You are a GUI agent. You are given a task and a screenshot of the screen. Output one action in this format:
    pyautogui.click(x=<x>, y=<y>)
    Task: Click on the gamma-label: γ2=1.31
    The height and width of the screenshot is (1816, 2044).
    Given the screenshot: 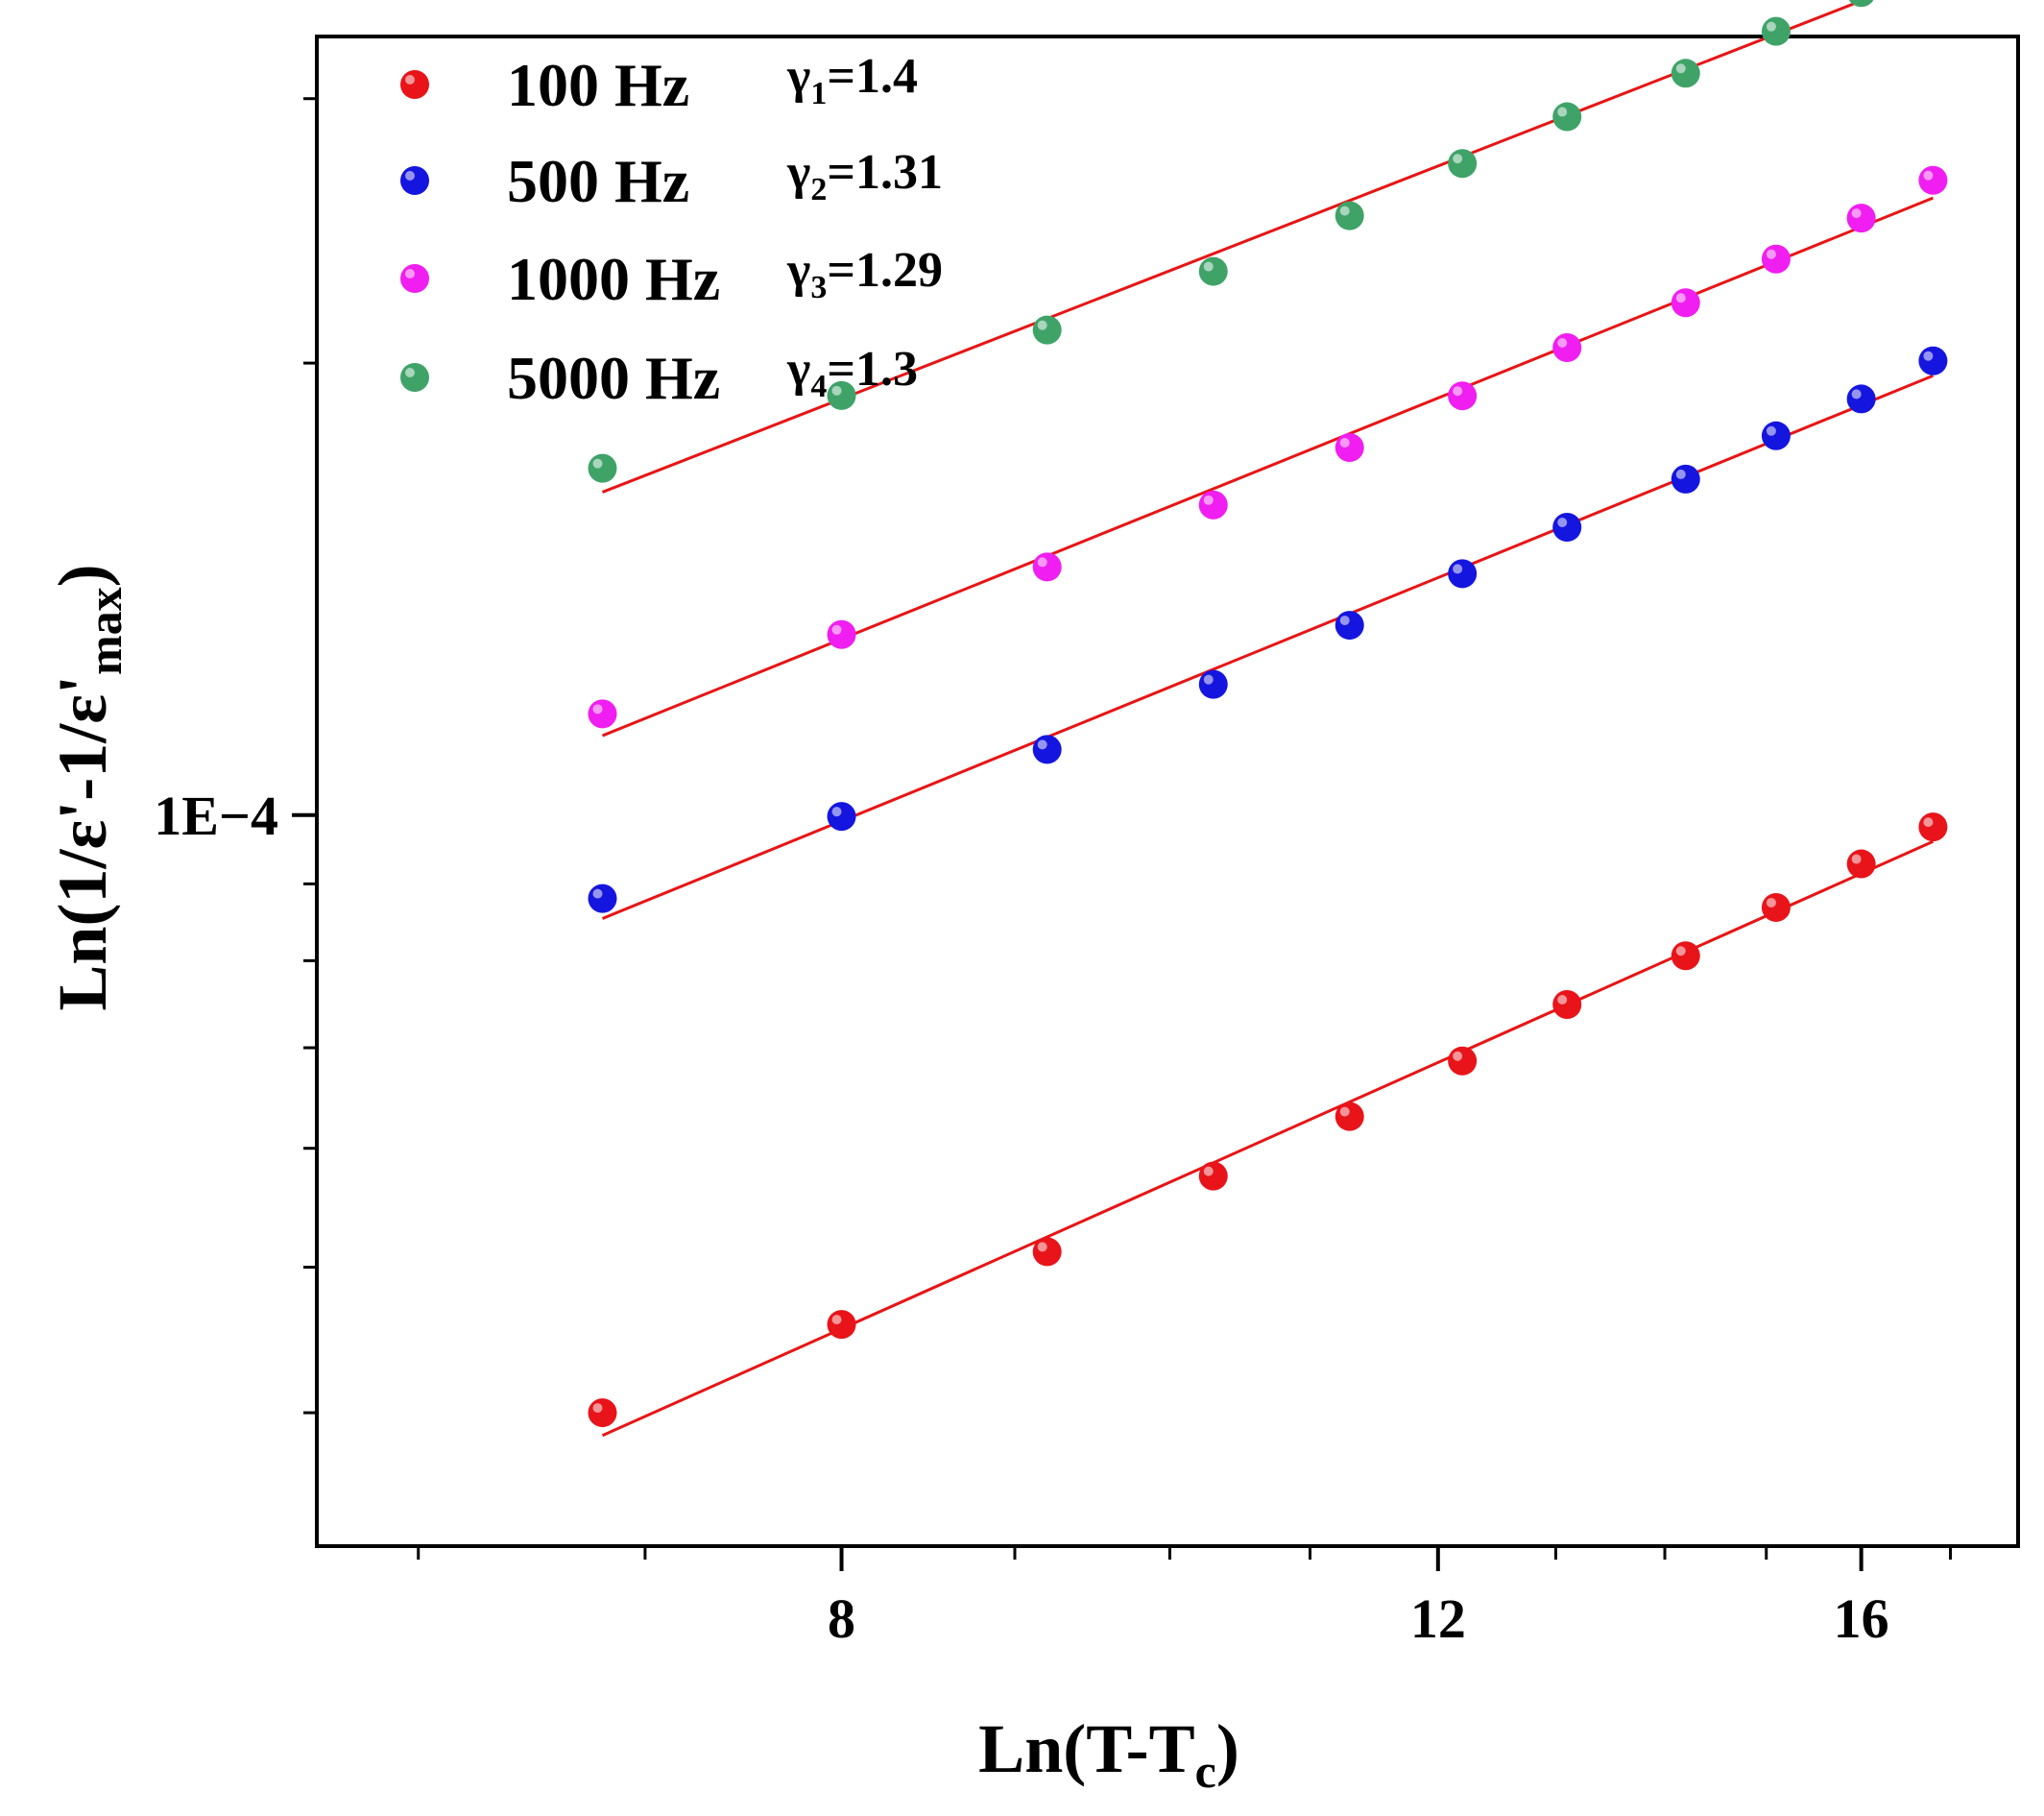 What is the action you would take?
    pyautogui.click(x=864, y=176)
    